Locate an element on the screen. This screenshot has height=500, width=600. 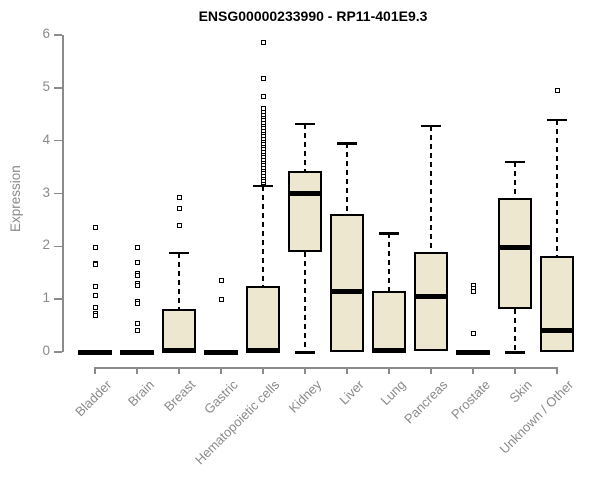
whisker-lower is located at coordinates (515, 330).